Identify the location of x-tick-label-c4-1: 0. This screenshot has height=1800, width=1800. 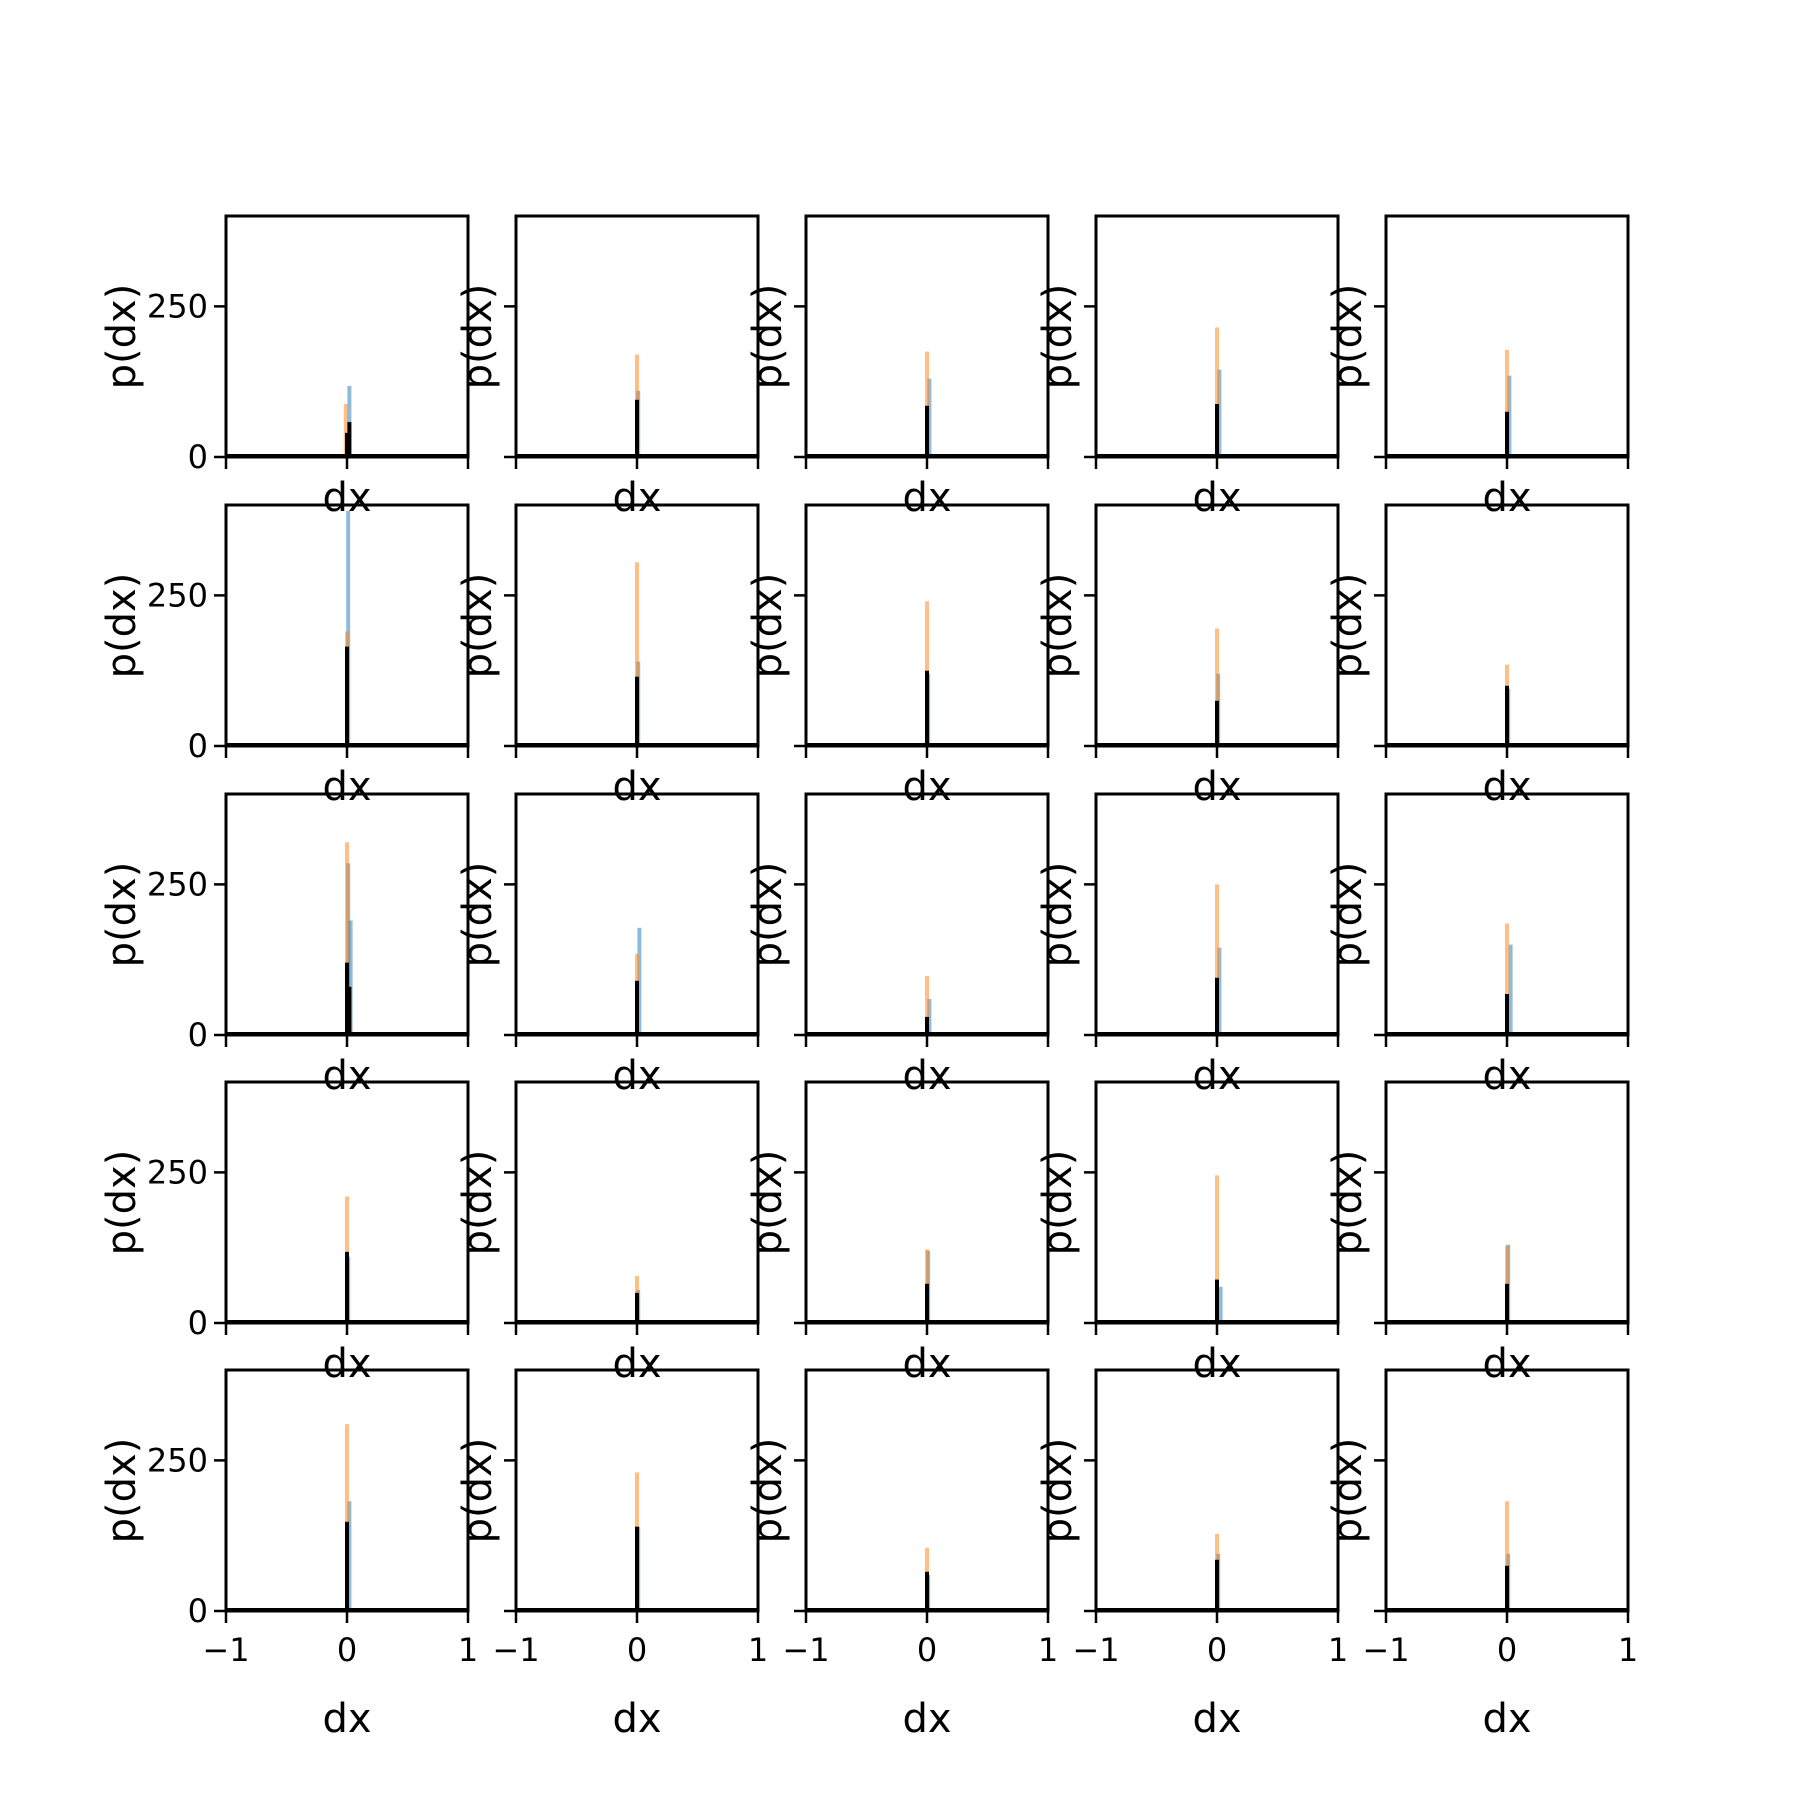
(1507, 1650).